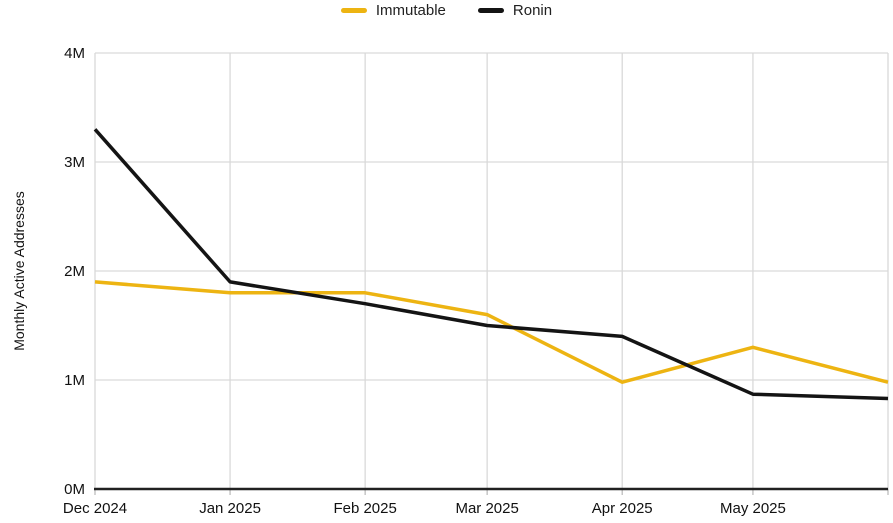  I want to click on x-tick-label: Feb 2025, so click(364, 508).